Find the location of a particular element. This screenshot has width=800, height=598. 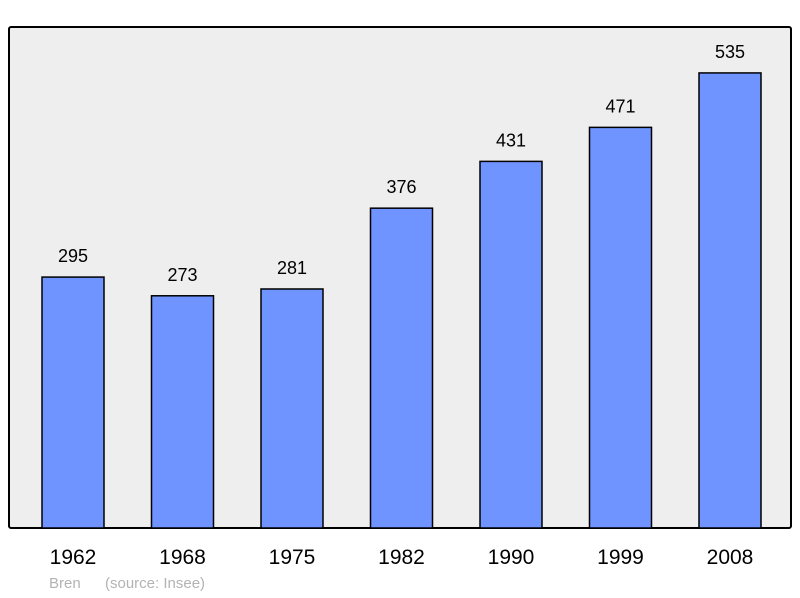

x-tick-label-1990: 1990 is located at coordinates (511, 557).